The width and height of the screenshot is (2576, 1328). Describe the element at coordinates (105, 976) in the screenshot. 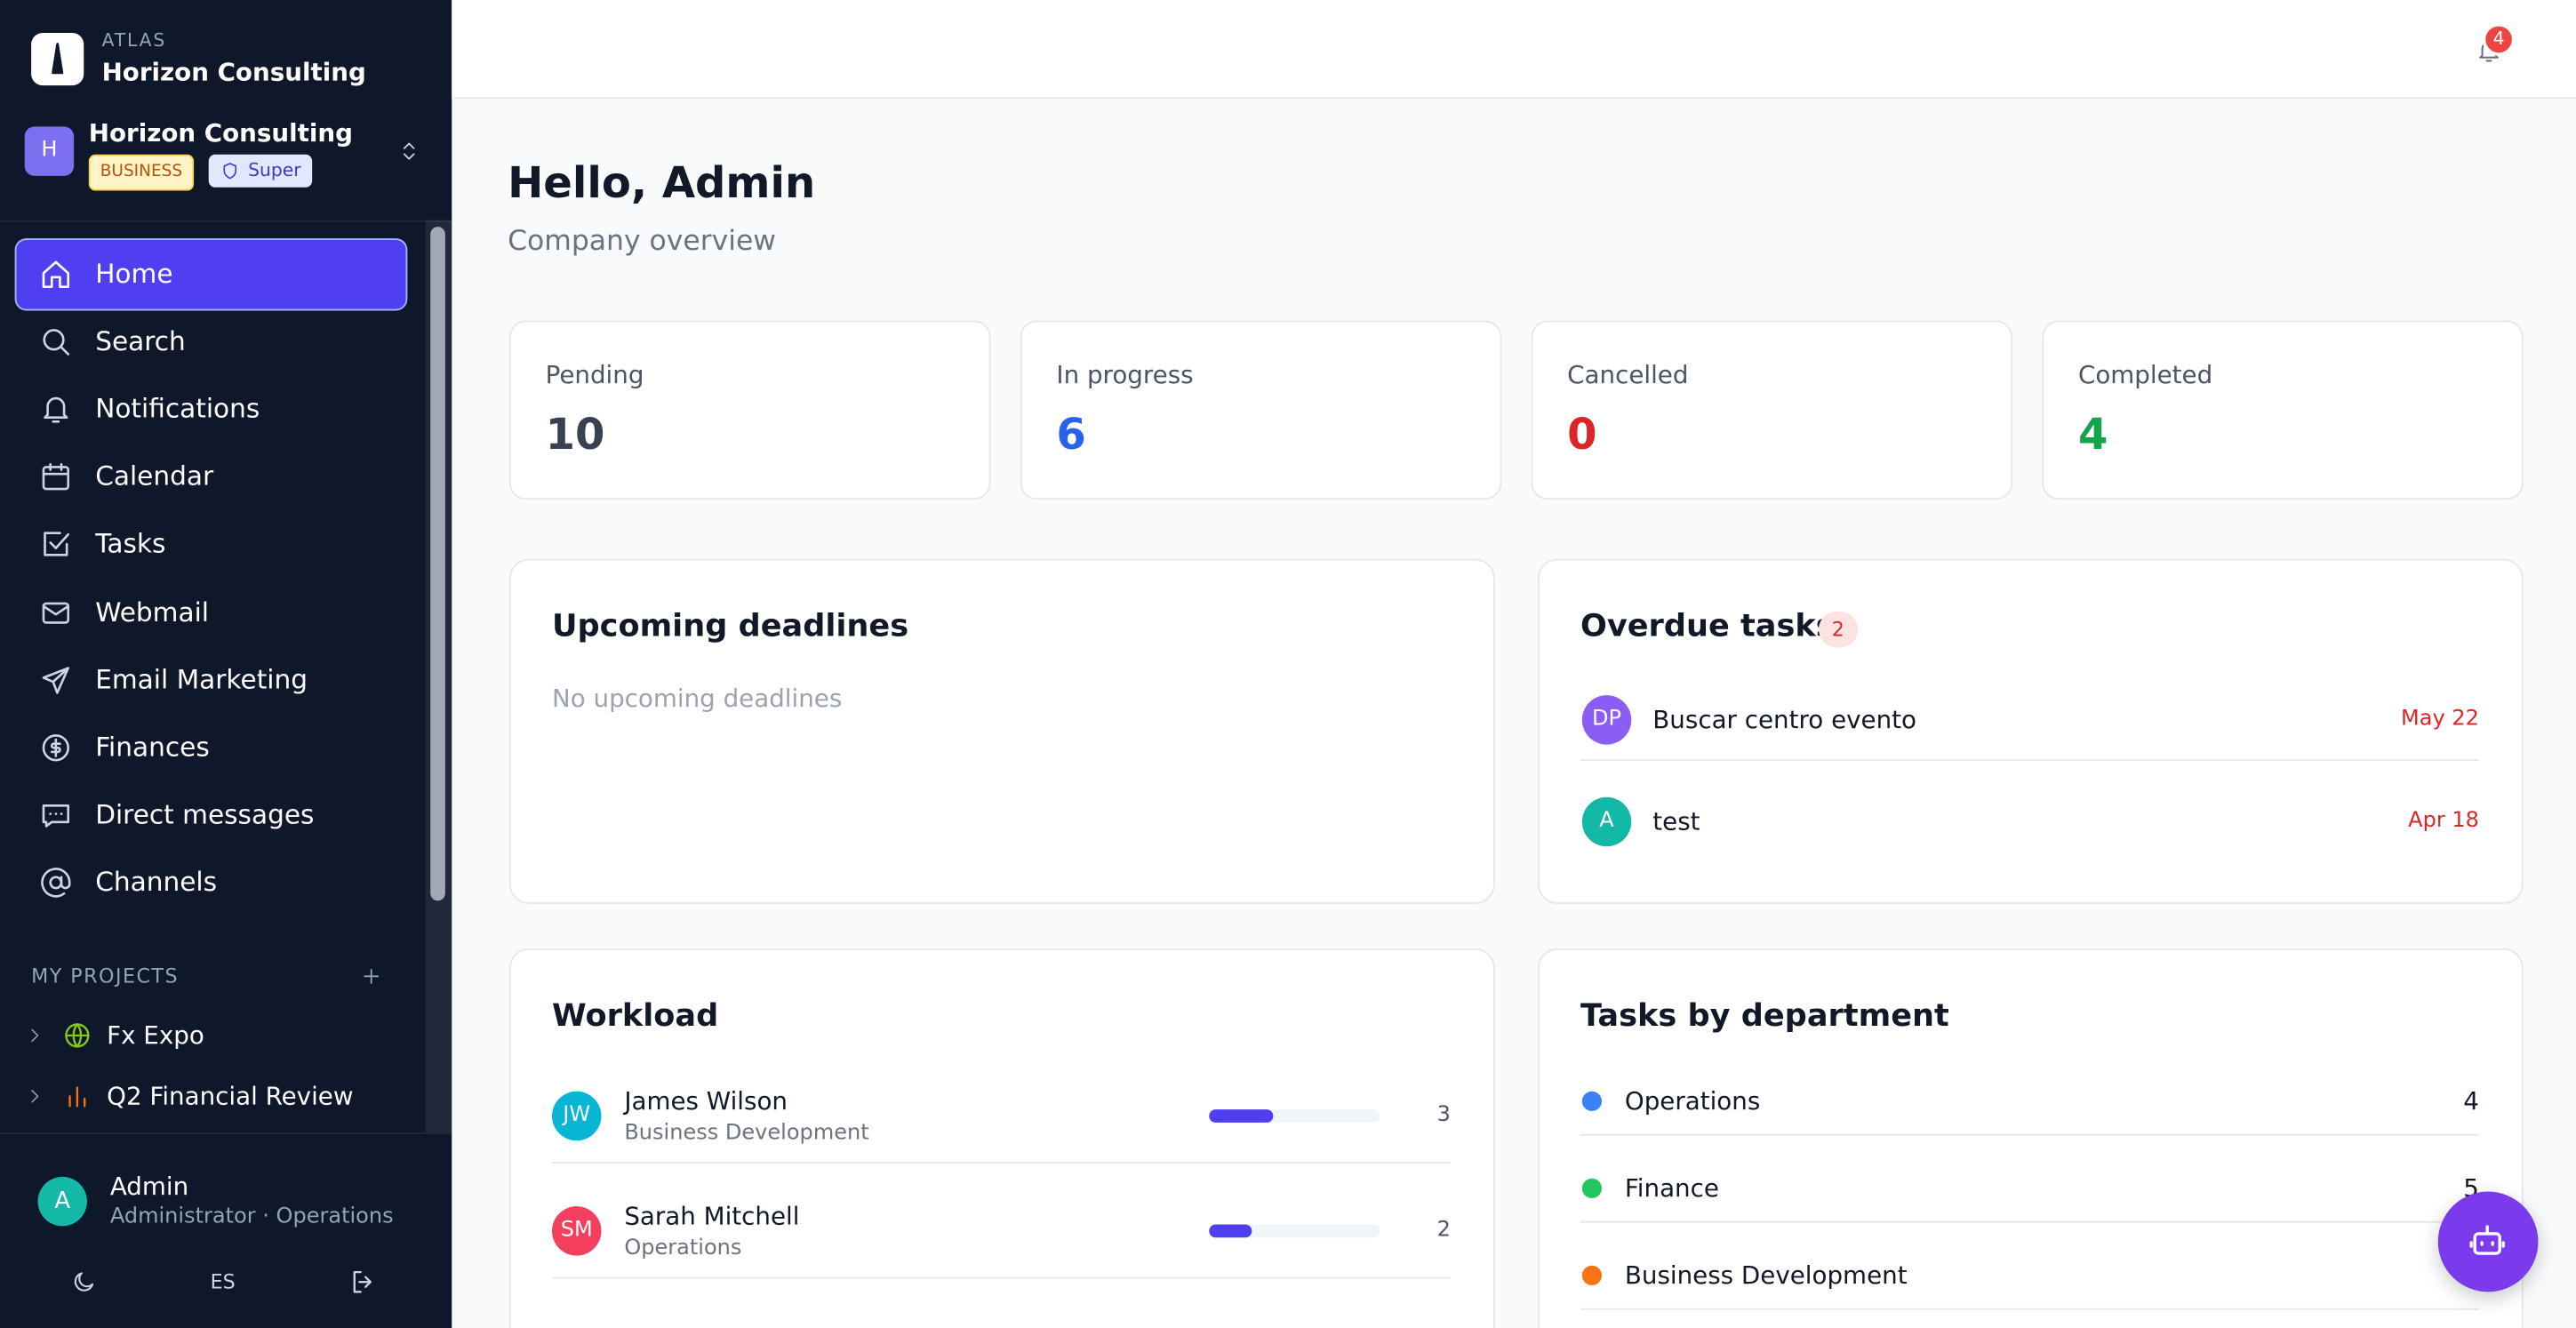

I see `projects-label: MY PROJECTS` at that location.